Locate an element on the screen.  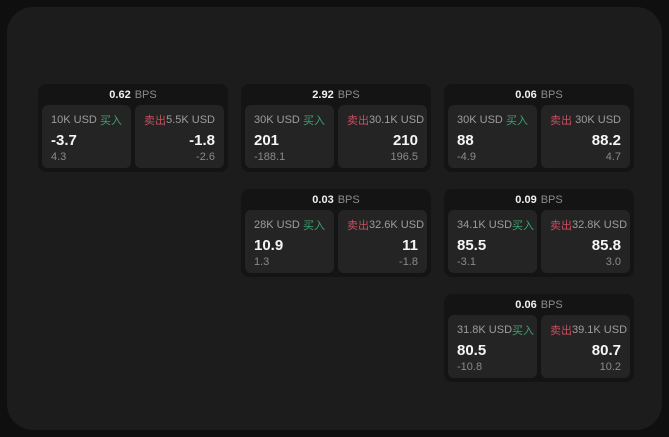
sell-quote-tile: 卖出 32.8K USD 85.8 3.0 is located at coordinates (585, 241).